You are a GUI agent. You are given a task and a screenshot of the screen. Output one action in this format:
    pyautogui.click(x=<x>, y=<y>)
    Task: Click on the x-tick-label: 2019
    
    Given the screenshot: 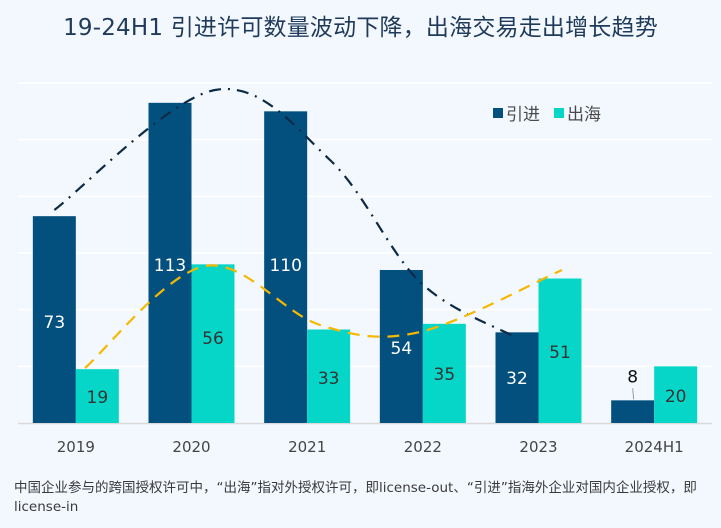 What is the action you would take?
    pyautogui.click(x=76, y=447)
    